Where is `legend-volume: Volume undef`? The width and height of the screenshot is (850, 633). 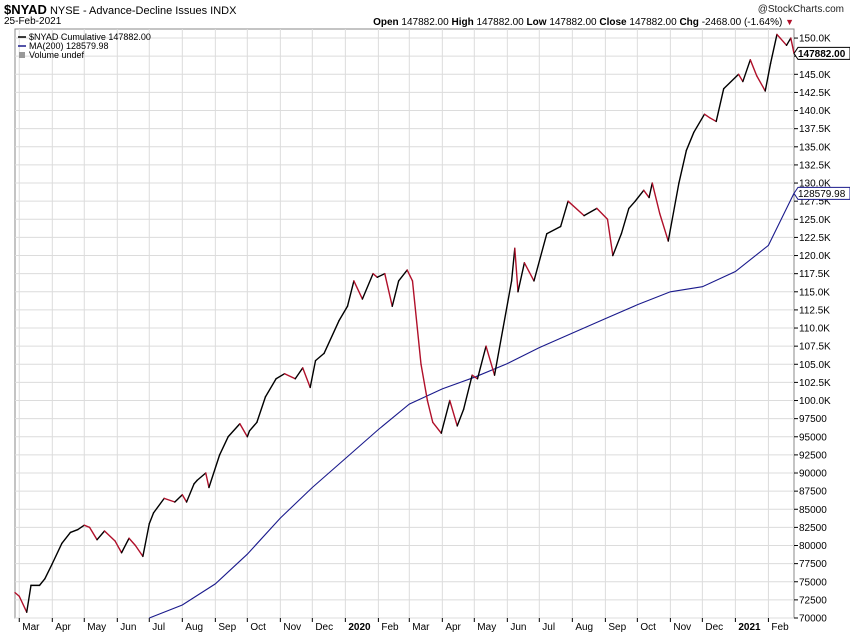
legend-volume: Volume undef is located at coordinates (57, 55).